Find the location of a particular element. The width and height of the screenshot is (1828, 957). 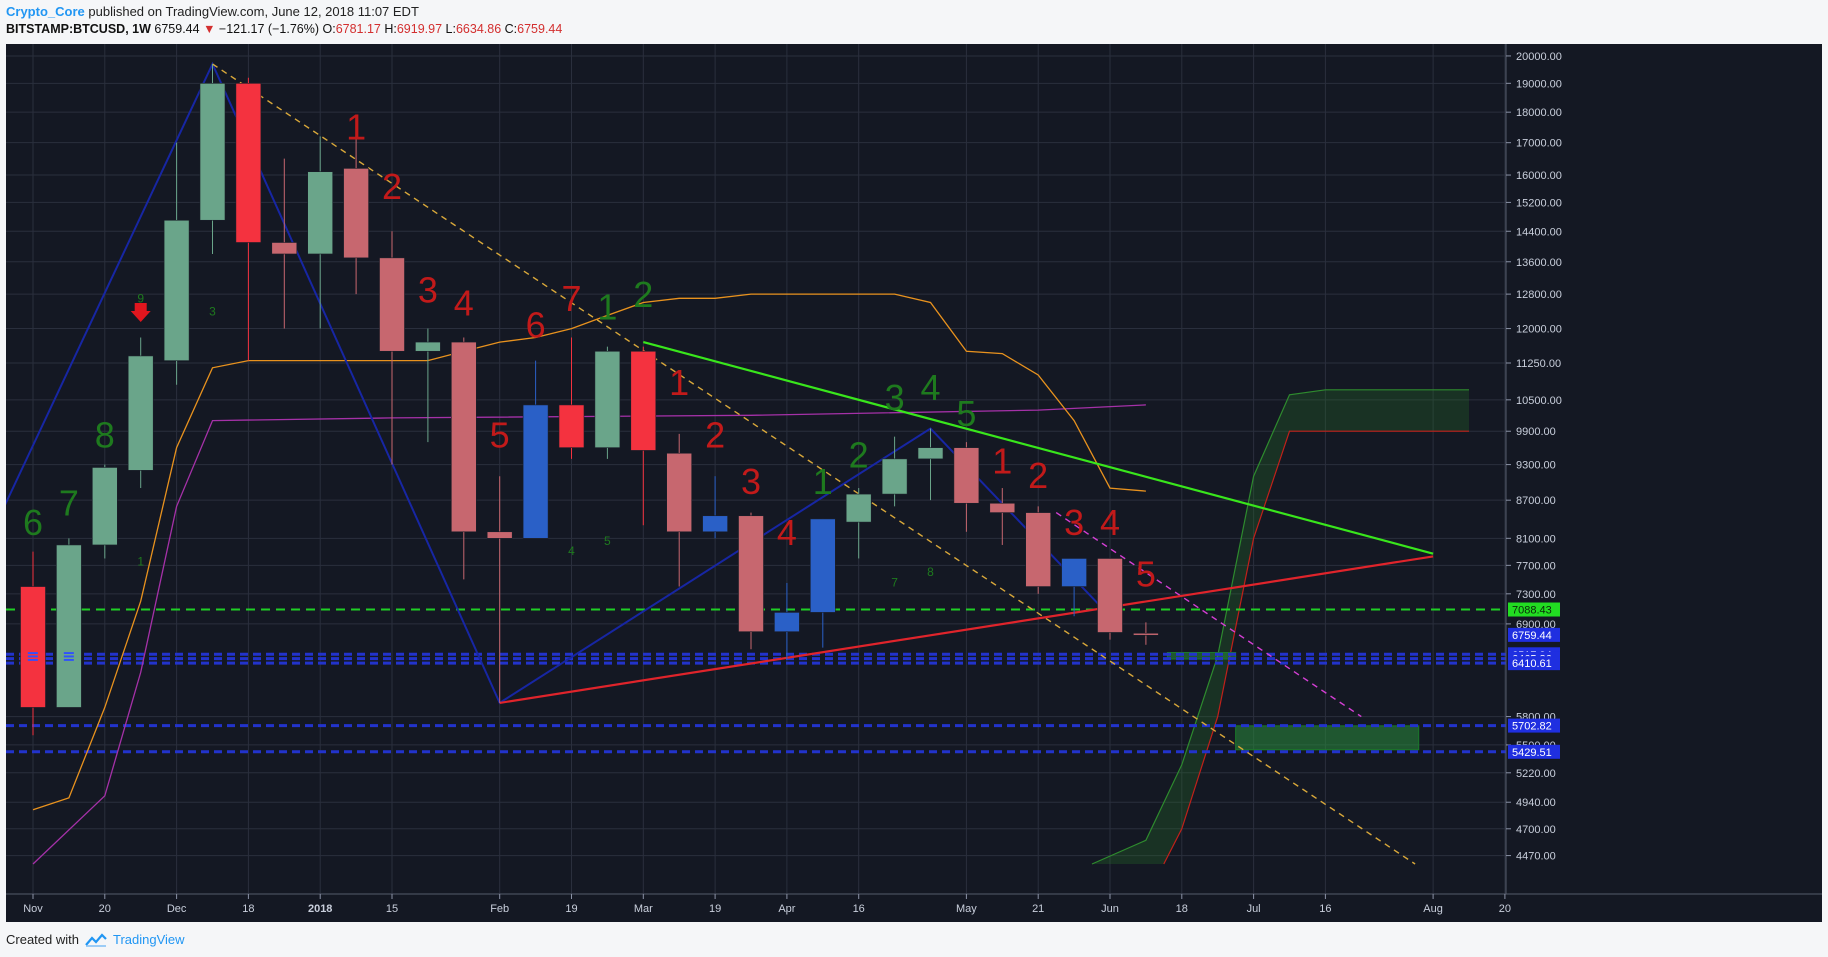

time-tick-label: Jul is located at coordinates (1254, 909).